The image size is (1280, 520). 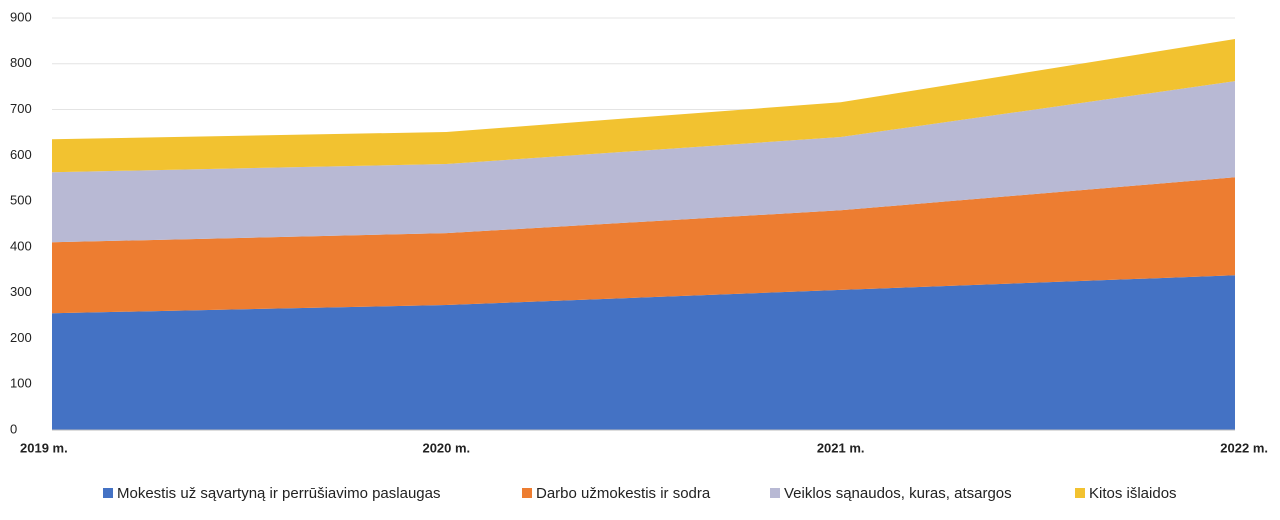 I want to click on y-tick-label: 900, so click(x=21, y=16).